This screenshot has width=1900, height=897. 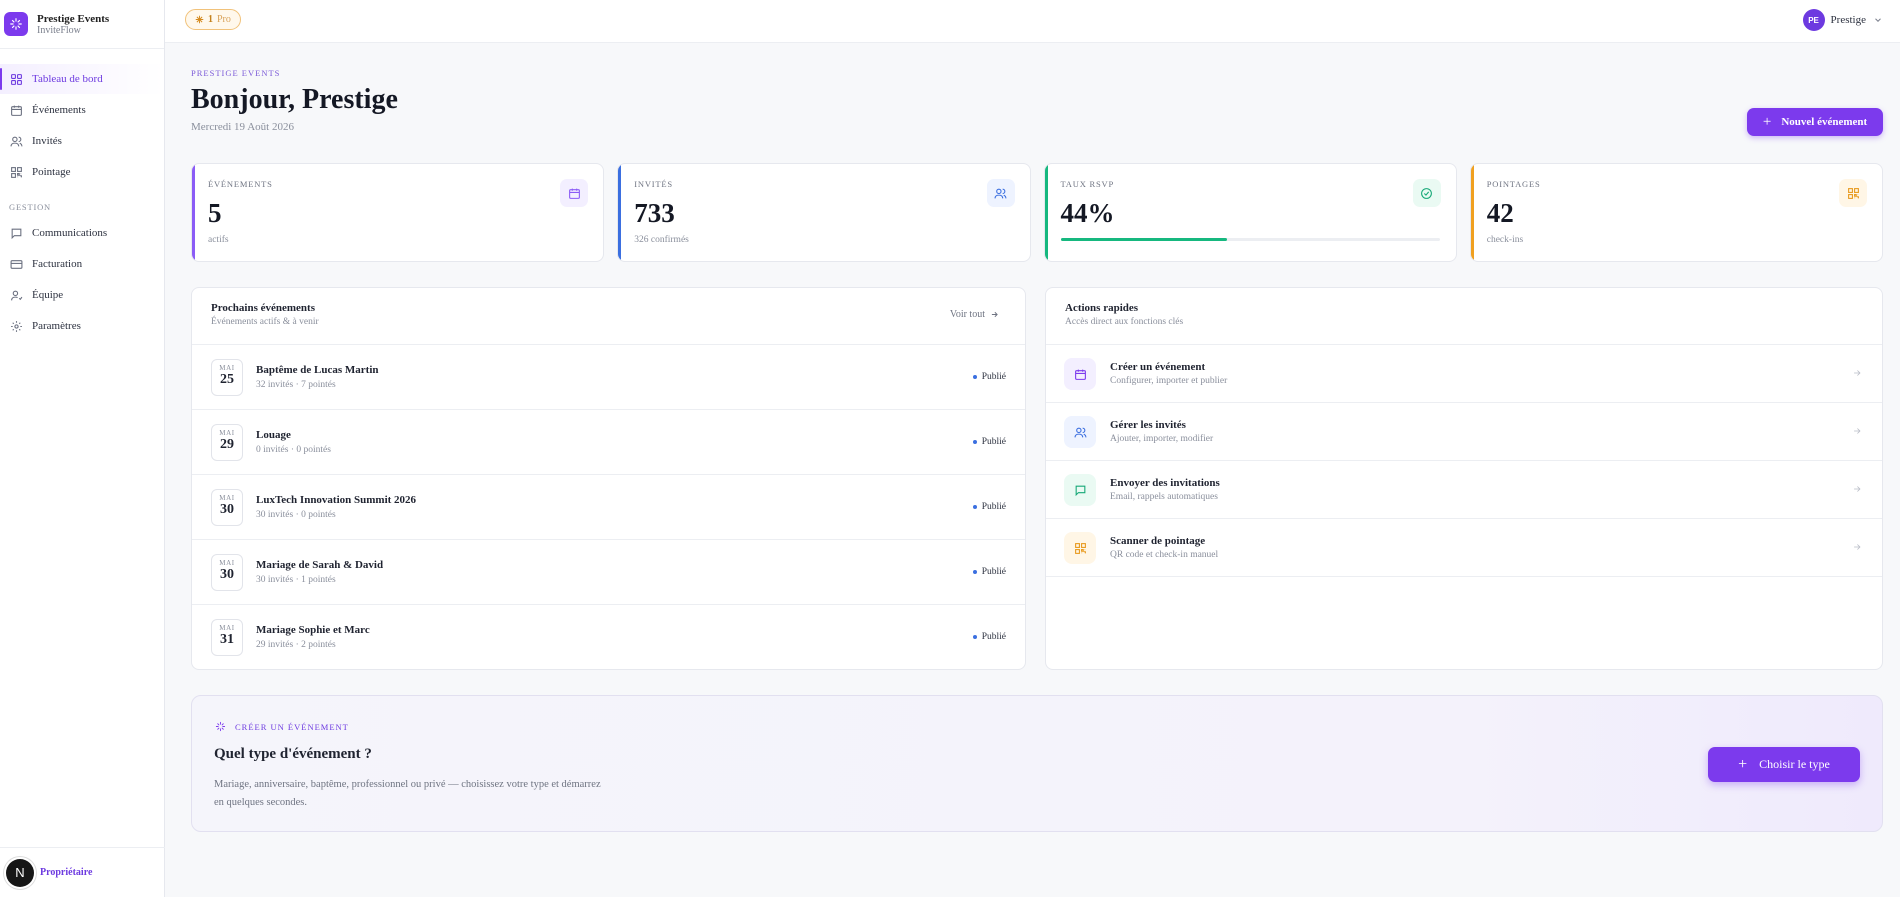 What do you see at coordinates (1087, 184) in the screenshot?
I see `stat-label: TAUX RSVP` at bounding box center [1087, 184].